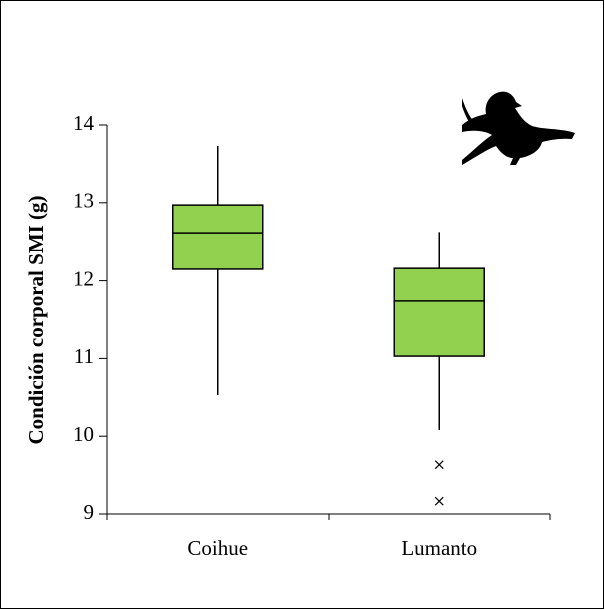  I want to click on y-tick-label: 11, so click(84, 356).